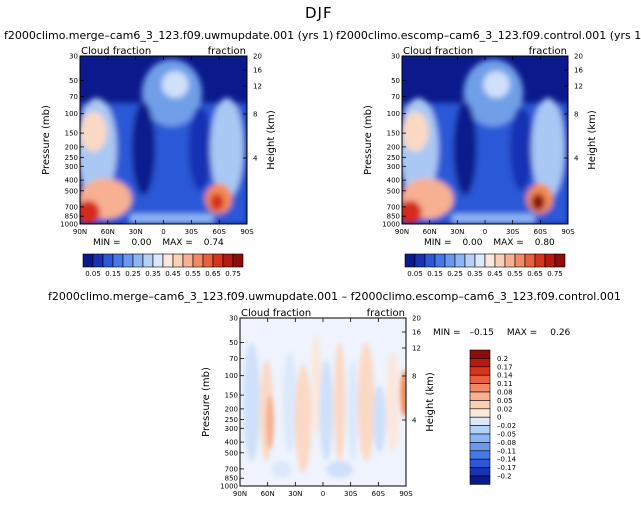 The image size is (641, 505). What do you see at coordinates (257, 87) in the screenshot?
I see `panel1-y2tick-label: 12` at bounding box center [257, 87].